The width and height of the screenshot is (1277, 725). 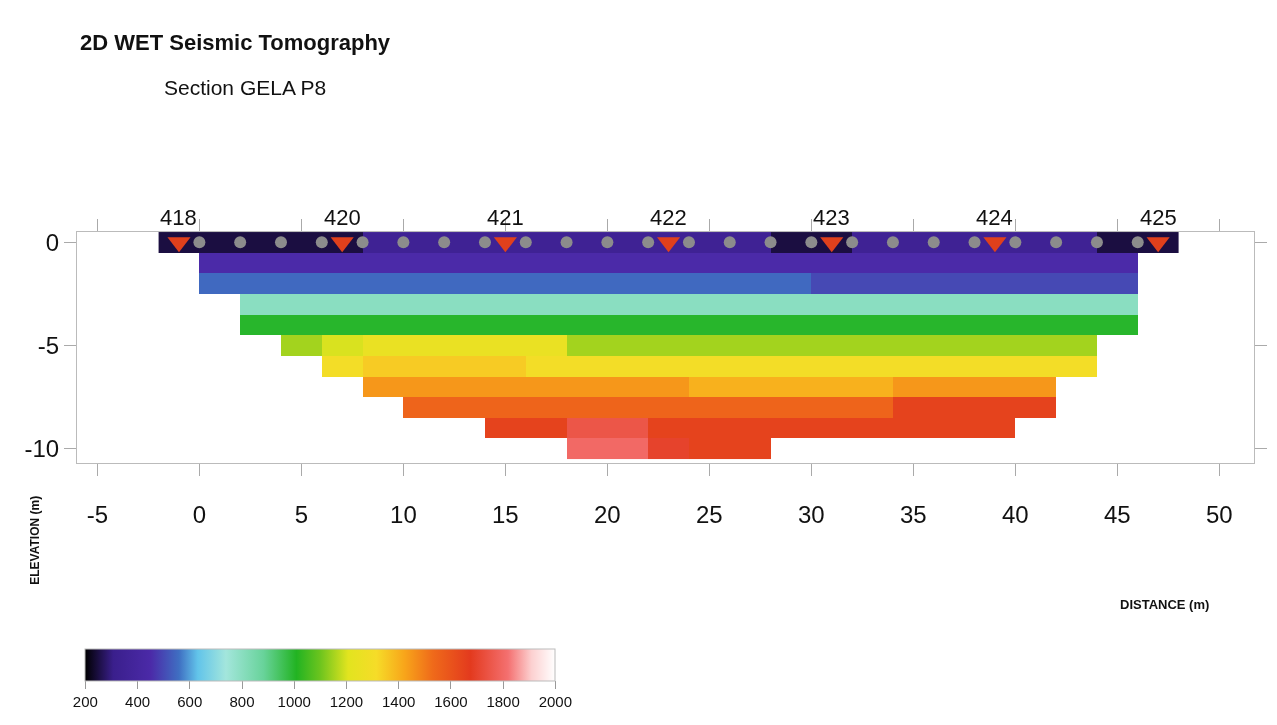 I want to click on x-tick-label: 30, so click(x=811, y=514).